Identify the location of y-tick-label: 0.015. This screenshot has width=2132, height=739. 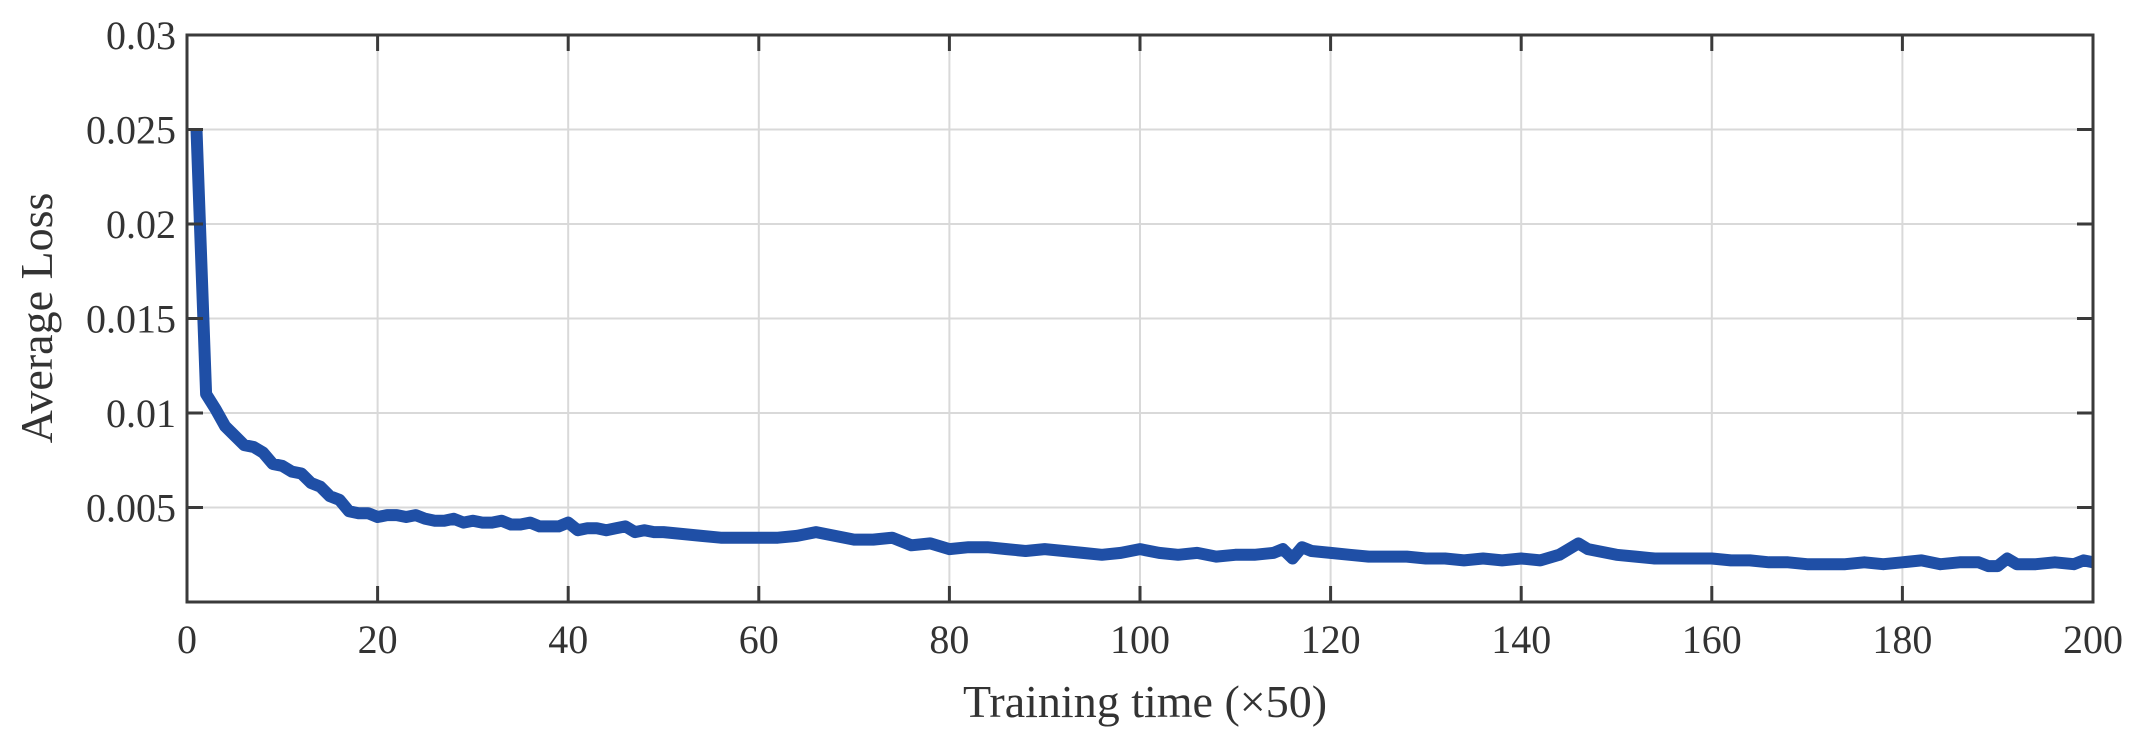
(131, 319).